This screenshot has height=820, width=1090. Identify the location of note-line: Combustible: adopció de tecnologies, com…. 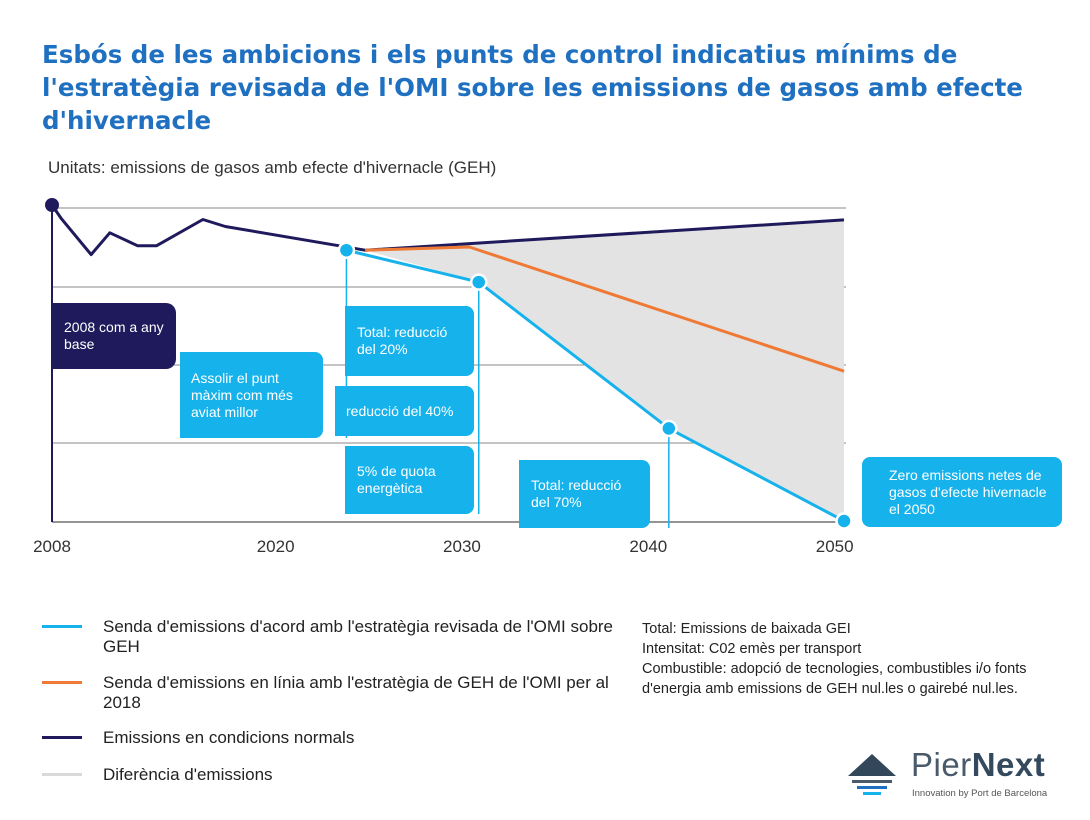
(834, 669).